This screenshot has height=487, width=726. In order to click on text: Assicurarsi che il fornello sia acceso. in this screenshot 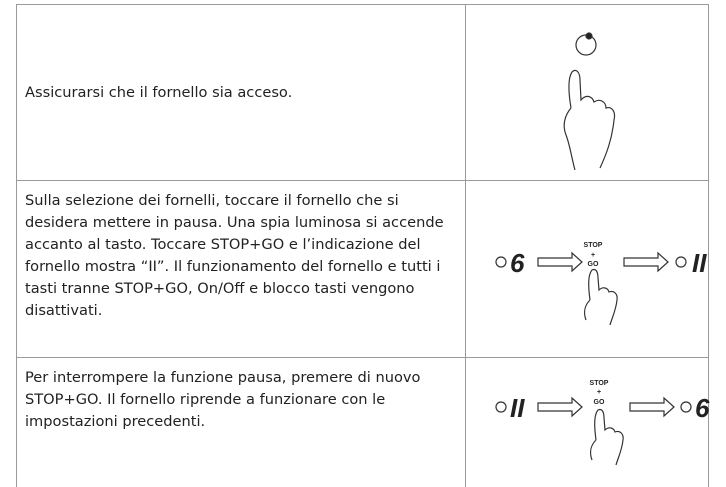, I will do `click(159, 92)`.